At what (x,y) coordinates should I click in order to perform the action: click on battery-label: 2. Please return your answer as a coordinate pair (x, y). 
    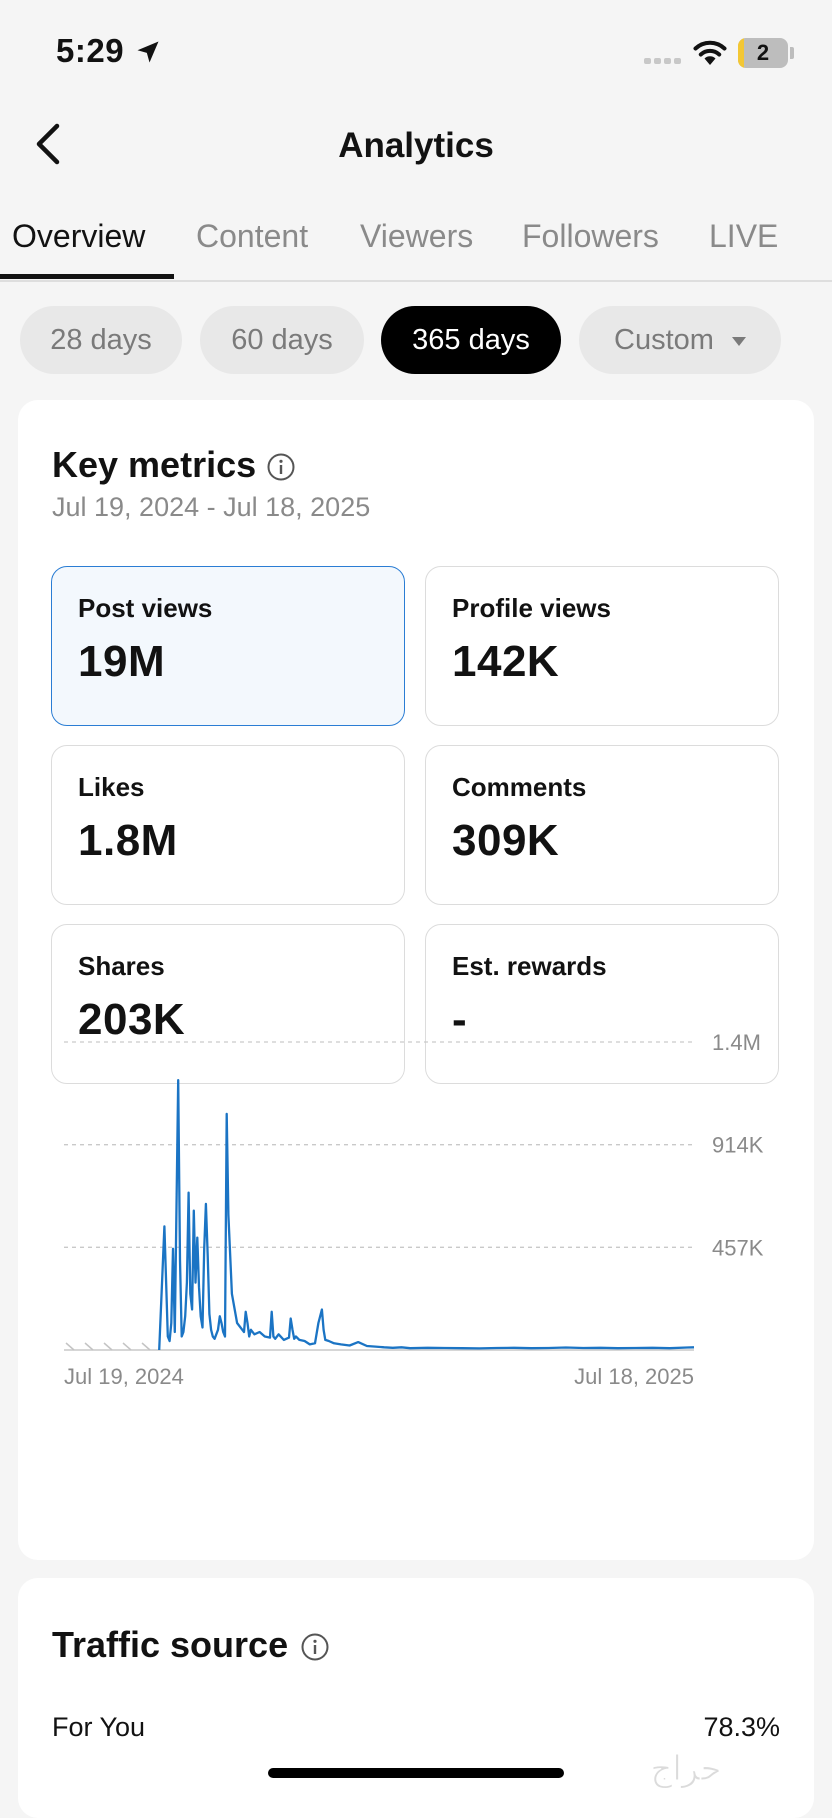
    Looking at the image, I should click on (763, 52).